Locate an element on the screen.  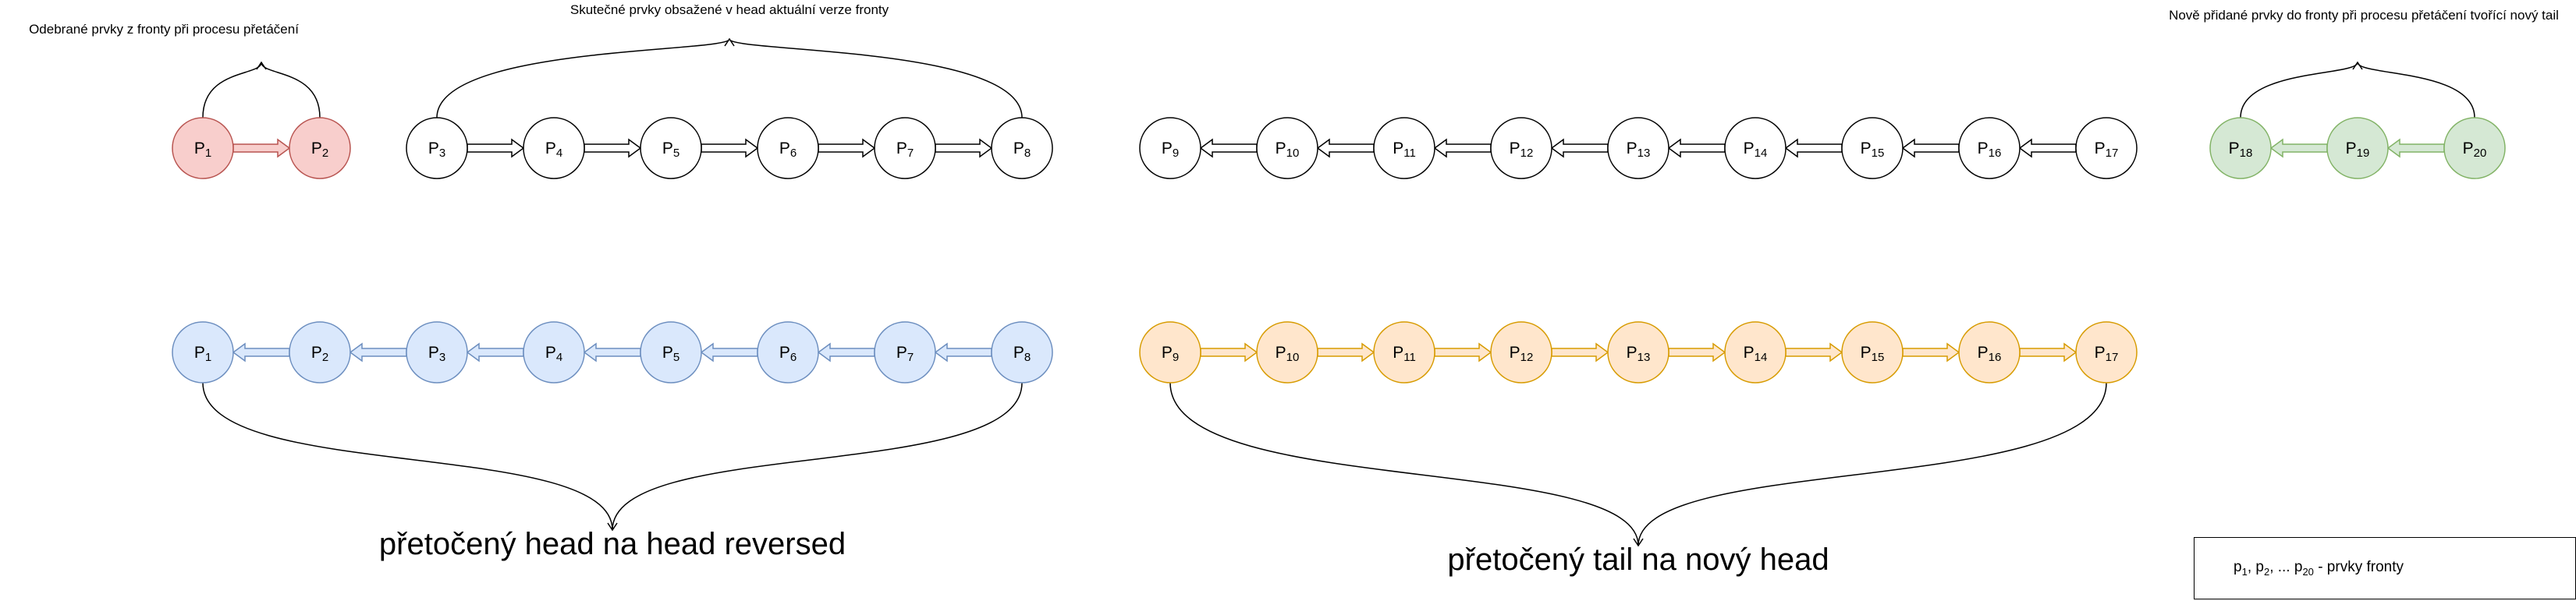
node-label: P14 is located at coordinates (1756, 150).